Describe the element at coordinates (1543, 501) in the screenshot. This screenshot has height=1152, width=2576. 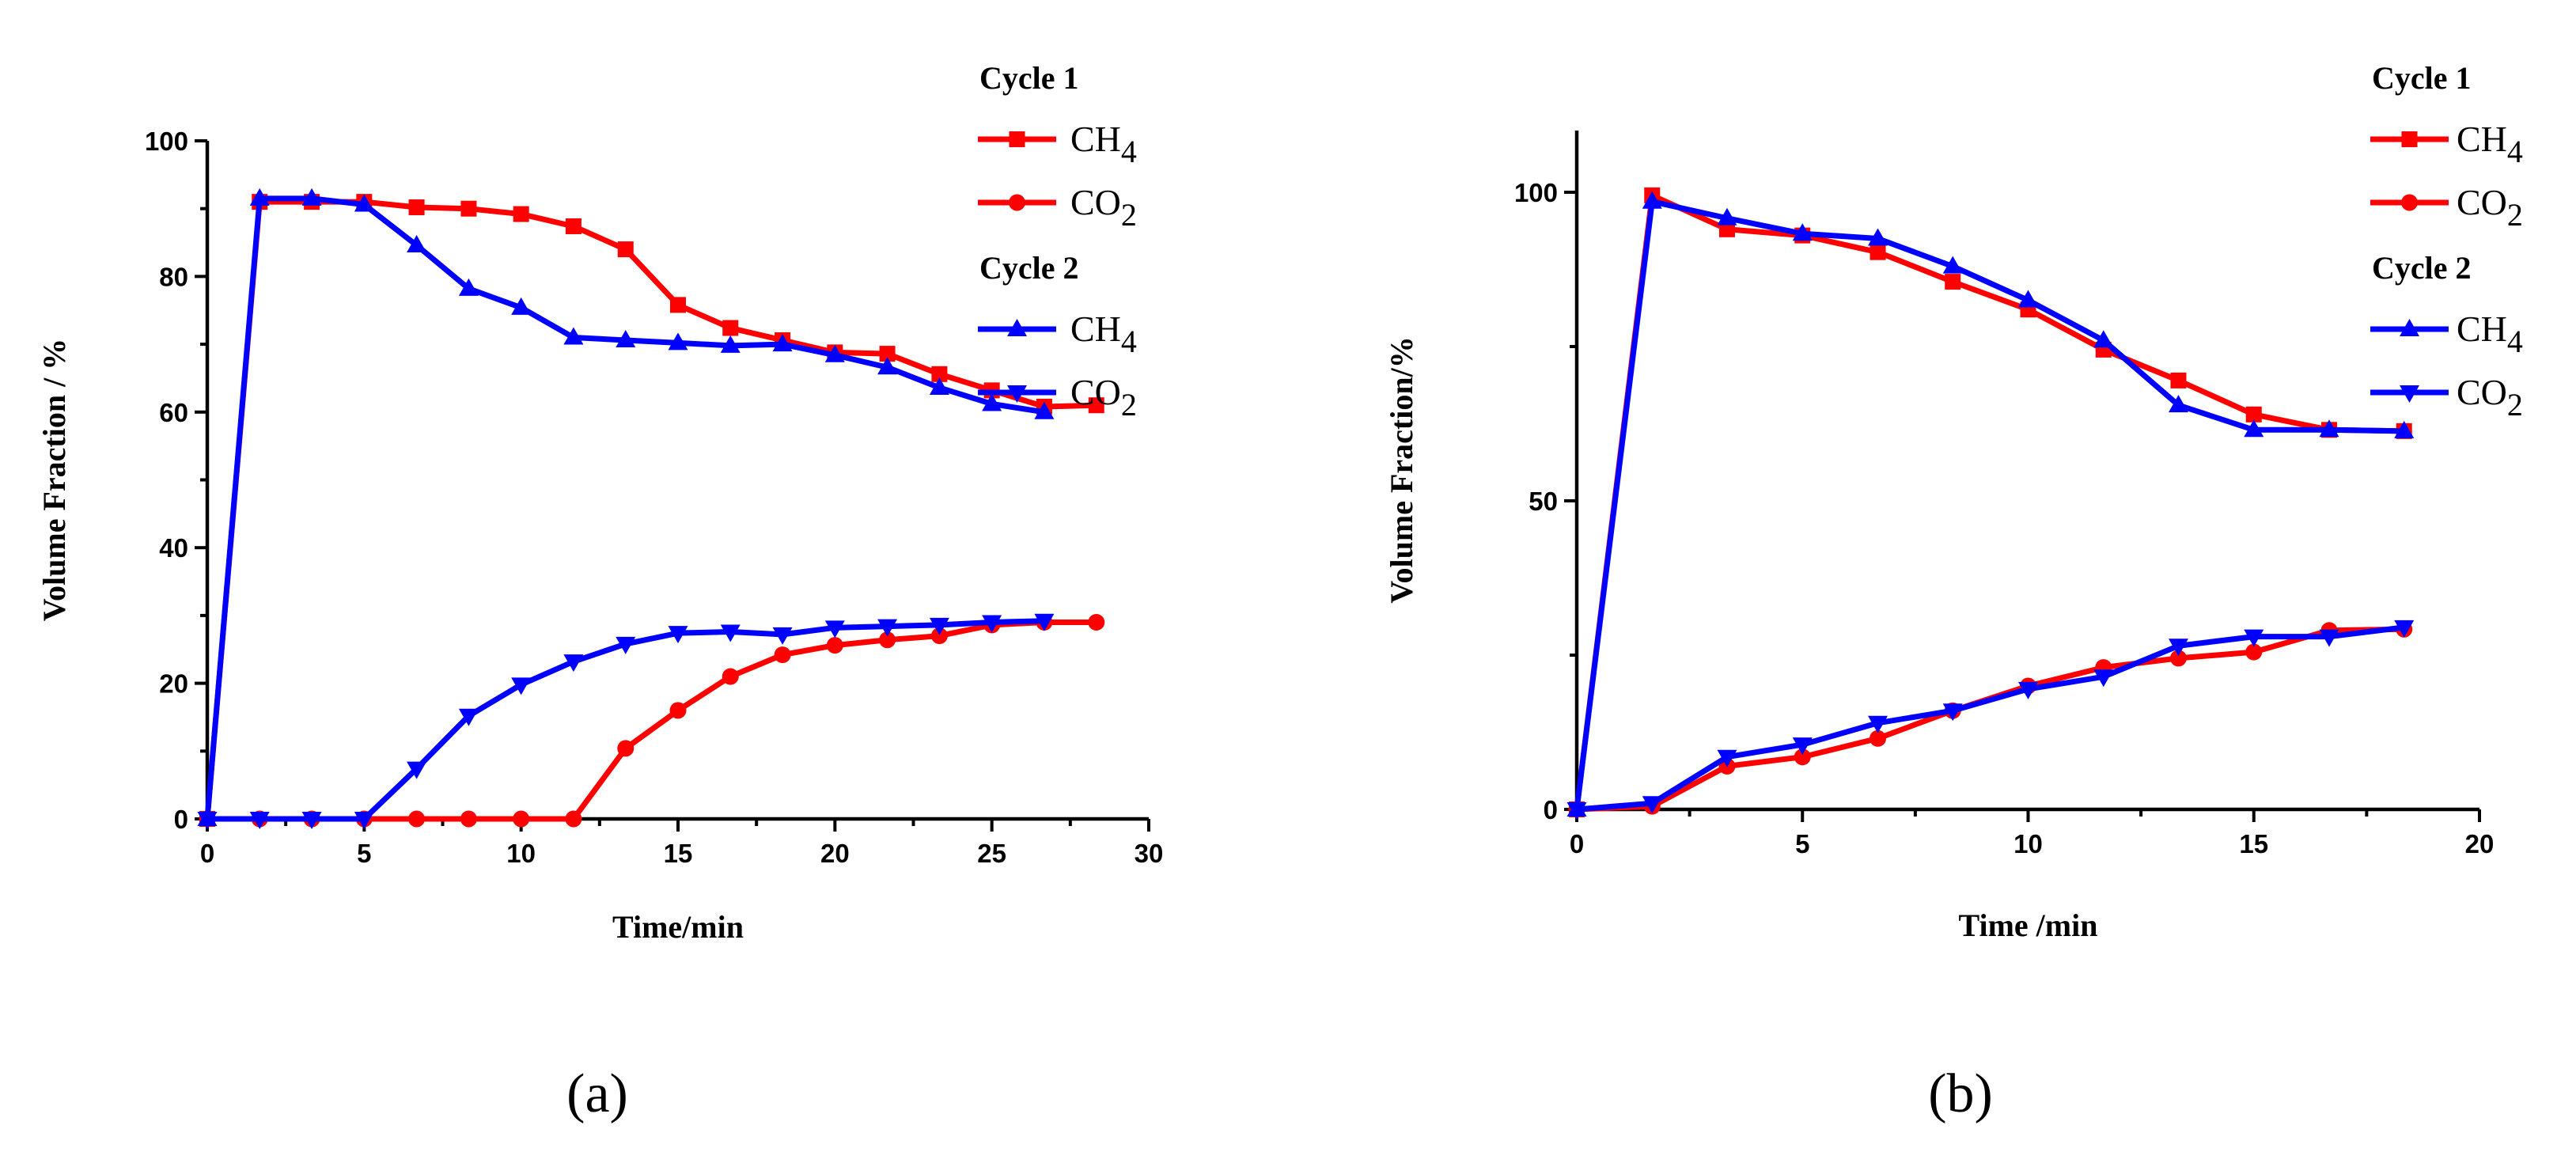
I see `y-tick-label: 50` at that location.